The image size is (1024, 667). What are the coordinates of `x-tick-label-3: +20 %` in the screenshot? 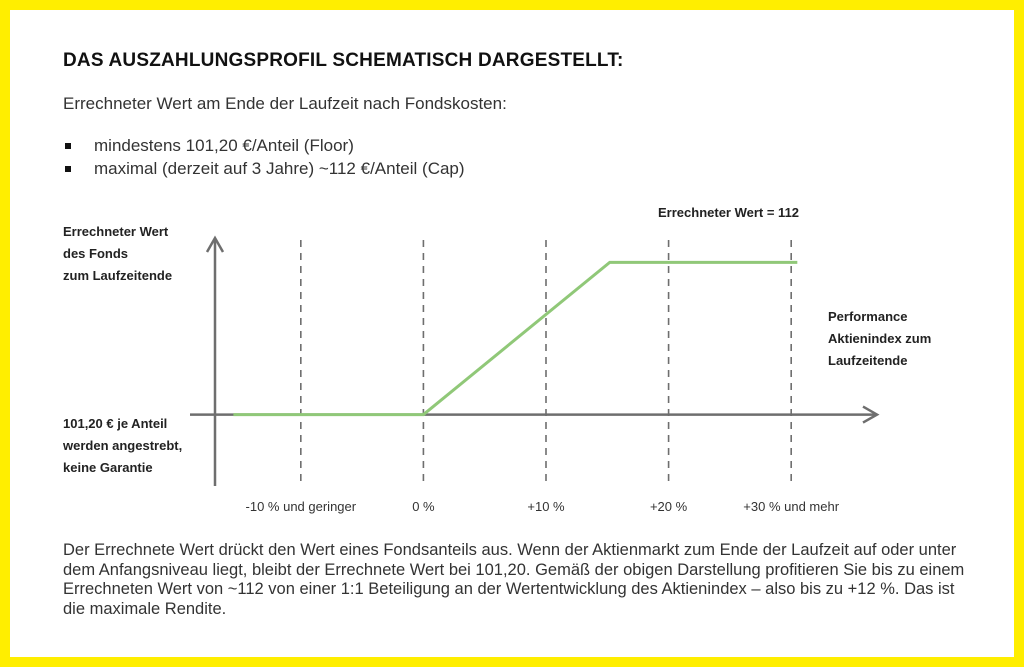 It's located at (669, 506).